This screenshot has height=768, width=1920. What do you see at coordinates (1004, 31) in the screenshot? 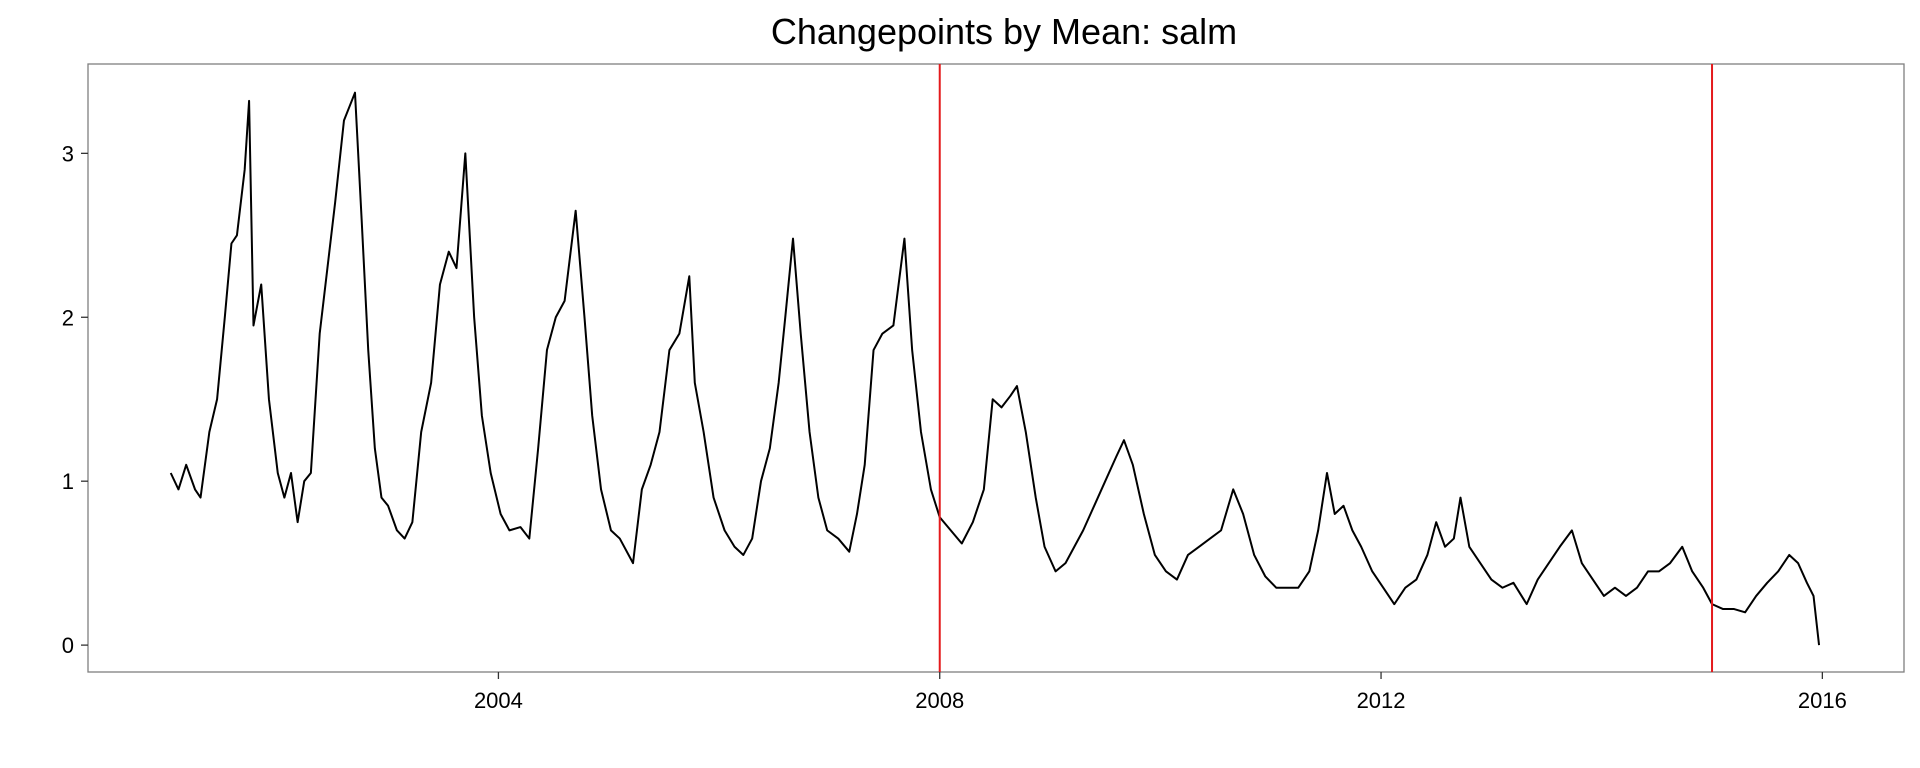
I see `chart-title: Changepoints by Mean: salm` at bounding box center [1004, 31].